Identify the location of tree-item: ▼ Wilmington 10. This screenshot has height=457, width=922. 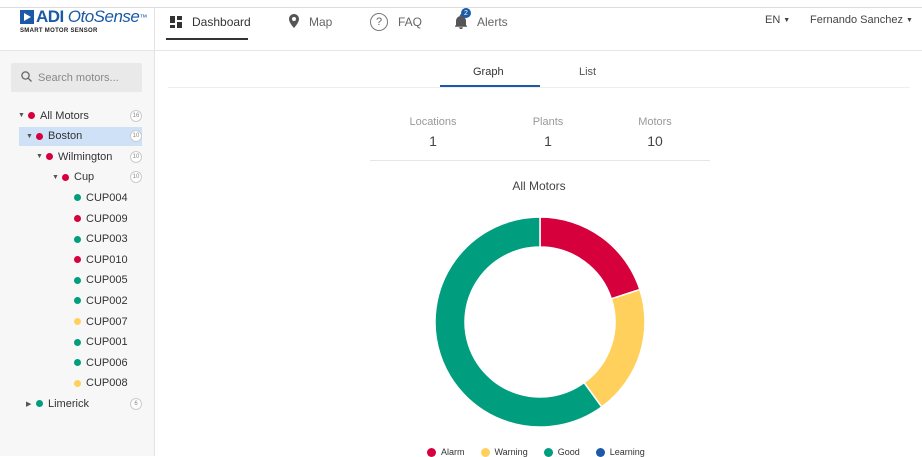
(89, 156).